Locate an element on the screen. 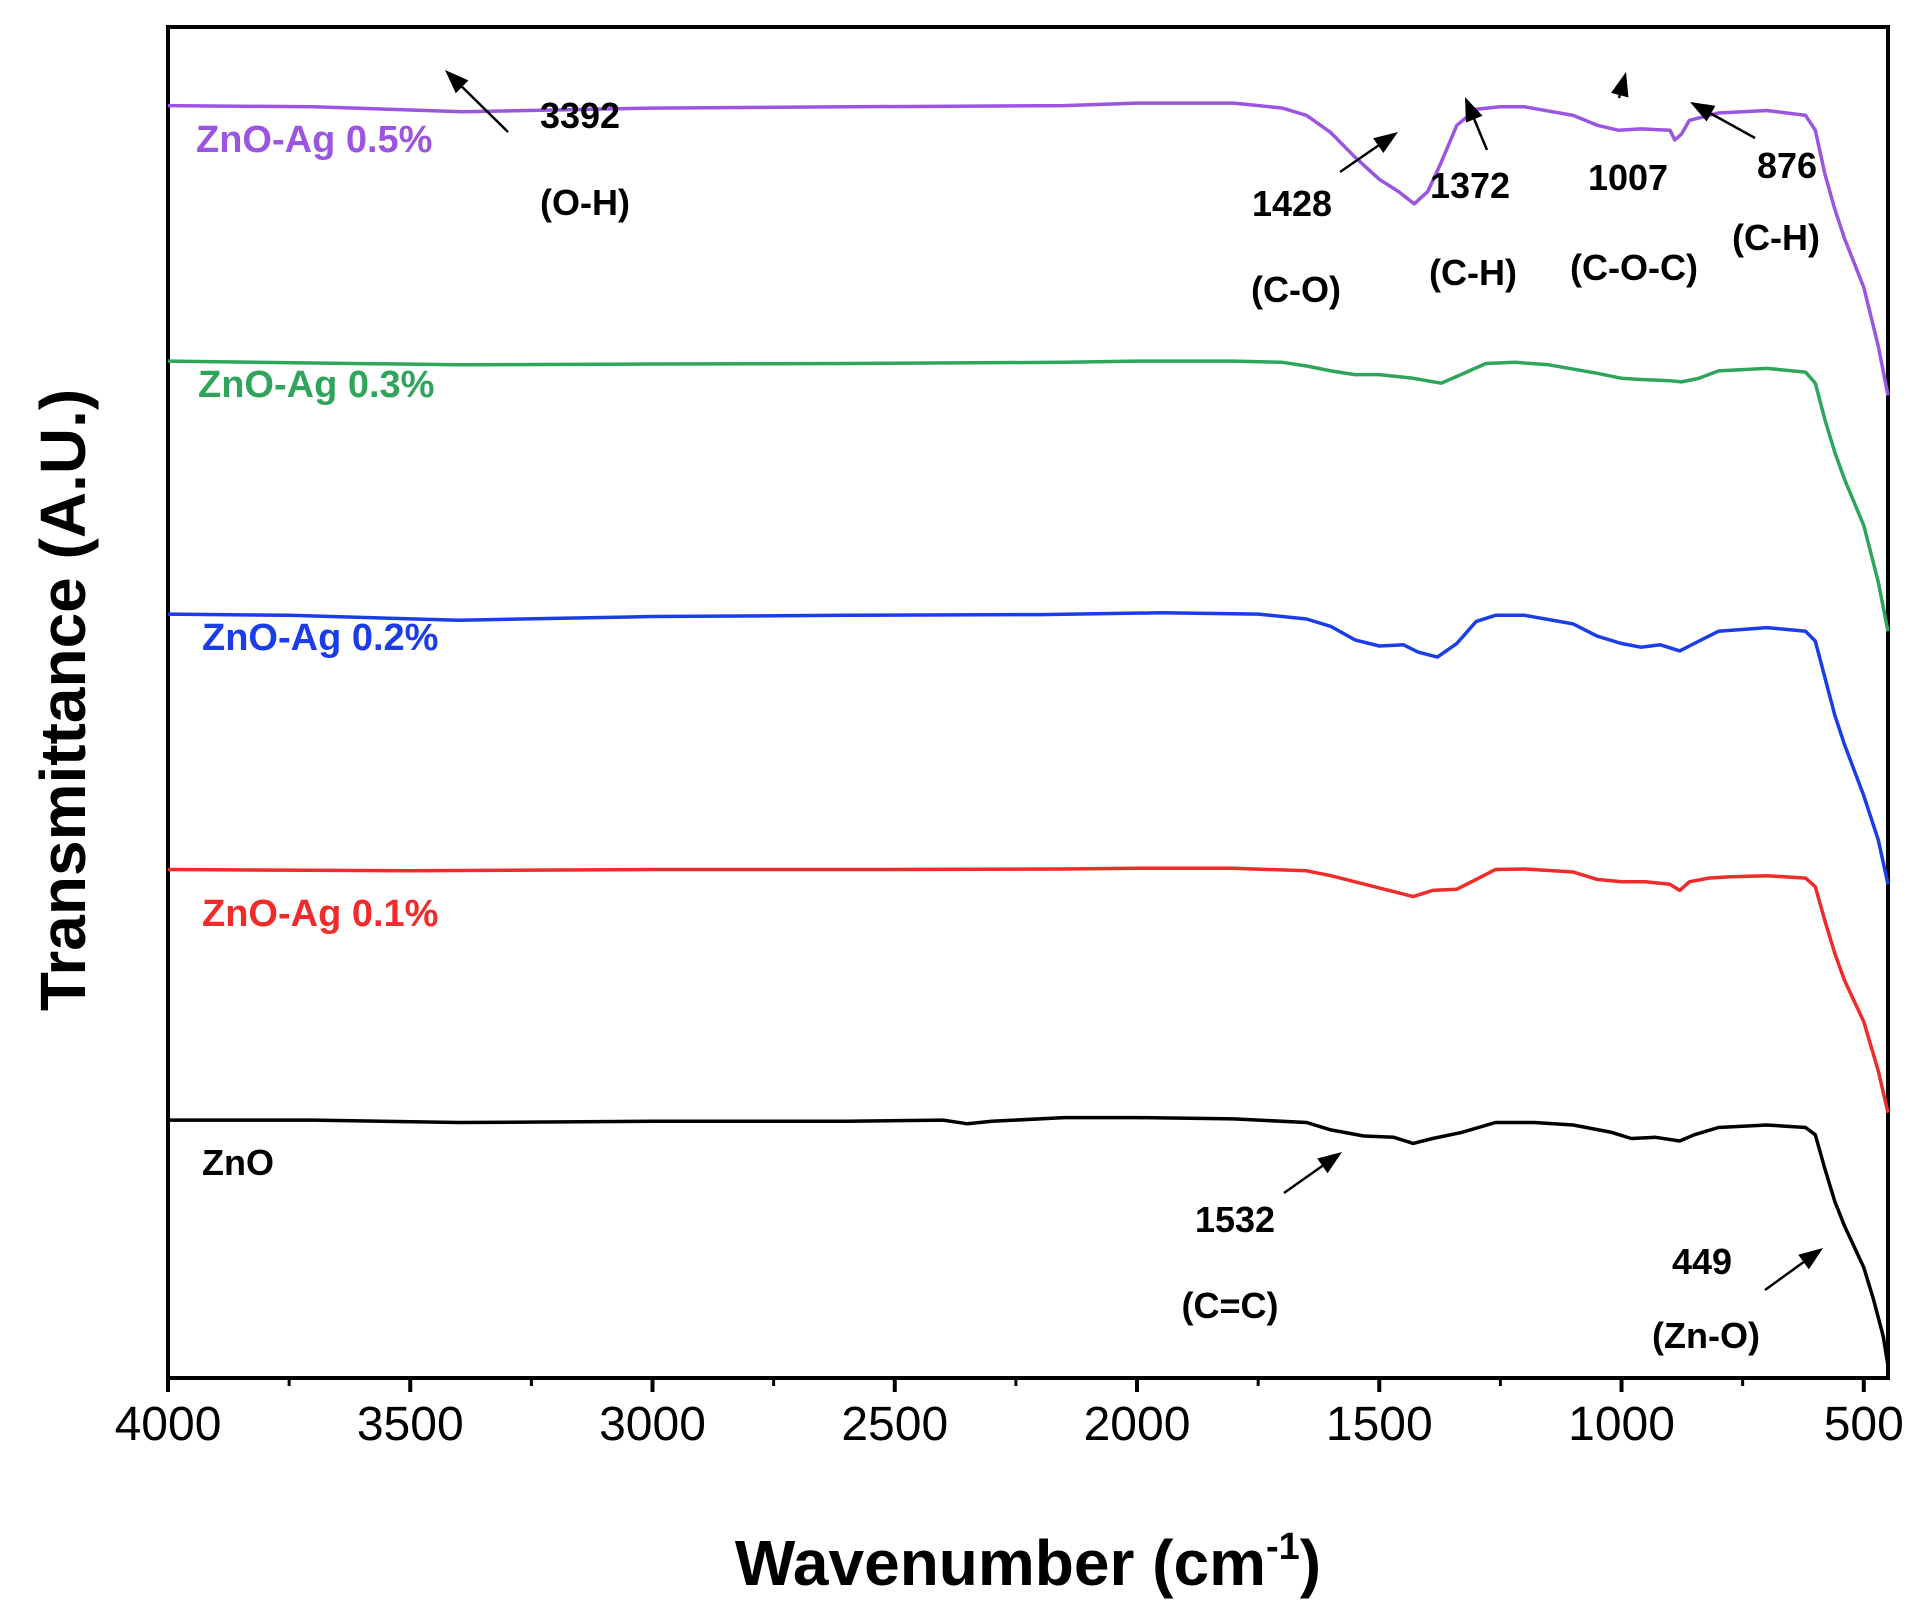 The height and width of the screenshot is (1615, 1918). x-axis-title-superscript: -1 is located at coordinates (1283, 1547).